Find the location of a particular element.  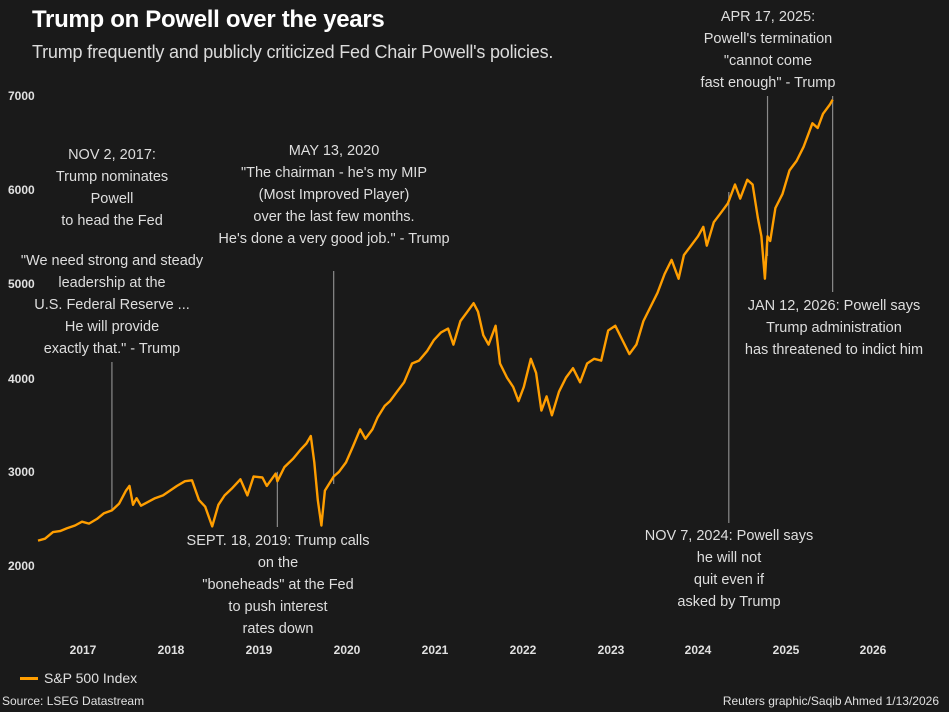

annotation-line: Trump administration is located at coordinates (834, 328).